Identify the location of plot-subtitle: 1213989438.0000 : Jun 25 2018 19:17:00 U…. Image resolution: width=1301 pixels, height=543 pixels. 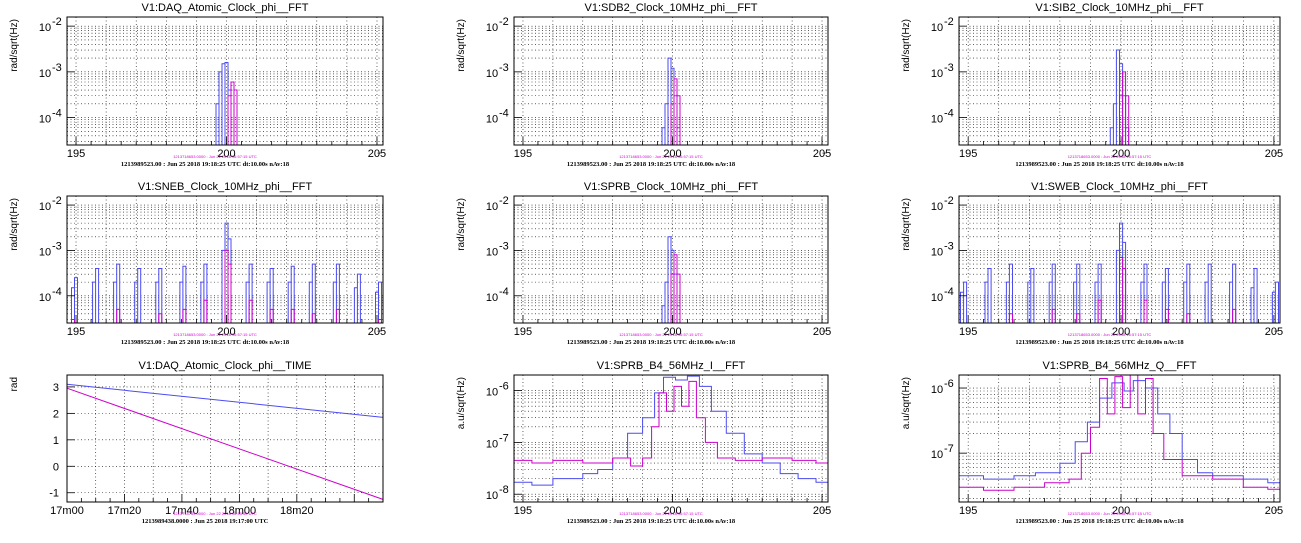
(205, 521).